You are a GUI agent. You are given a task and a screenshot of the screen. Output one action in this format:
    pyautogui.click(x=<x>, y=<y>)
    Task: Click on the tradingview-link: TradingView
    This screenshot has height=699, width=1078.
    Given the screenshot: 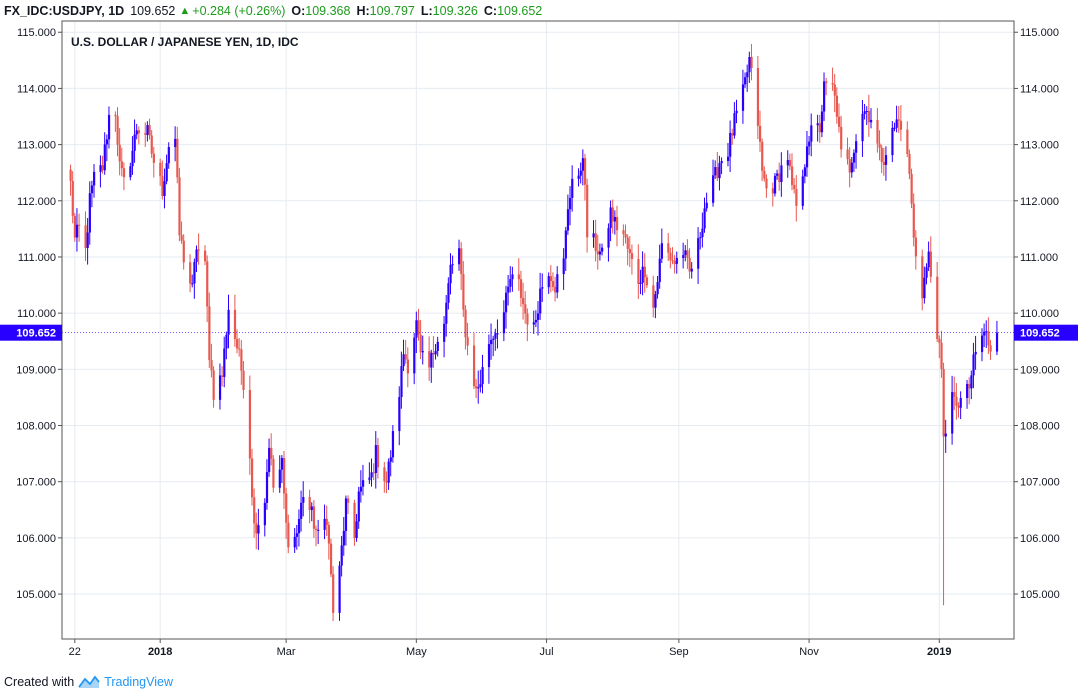 What is the action you would take?
    pyautogui.click(x=138, y=682)
    